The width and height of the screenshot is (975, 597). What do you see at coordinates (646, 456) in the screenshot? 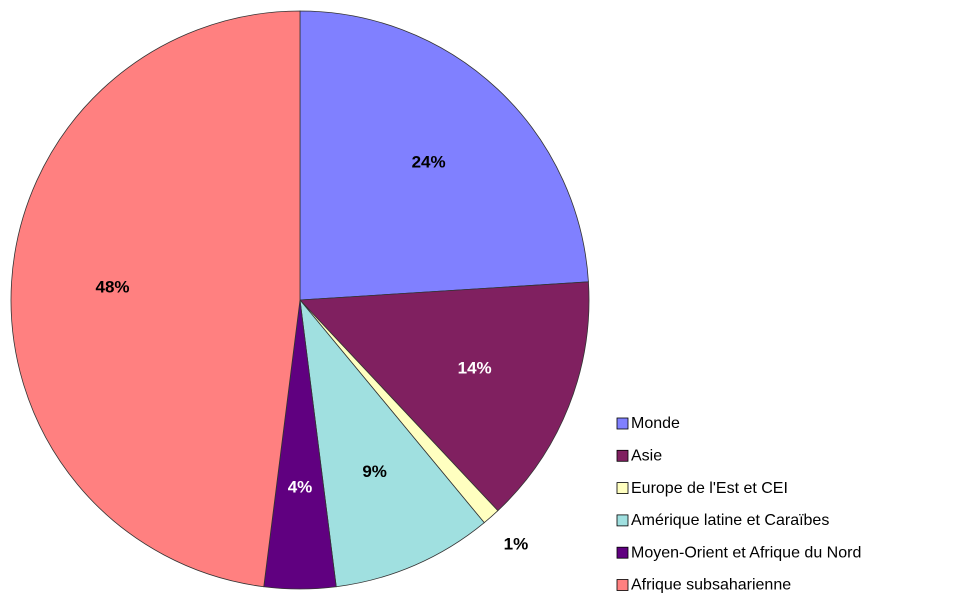
I see `legend-label: Asie` at bounding box center [646, 456].